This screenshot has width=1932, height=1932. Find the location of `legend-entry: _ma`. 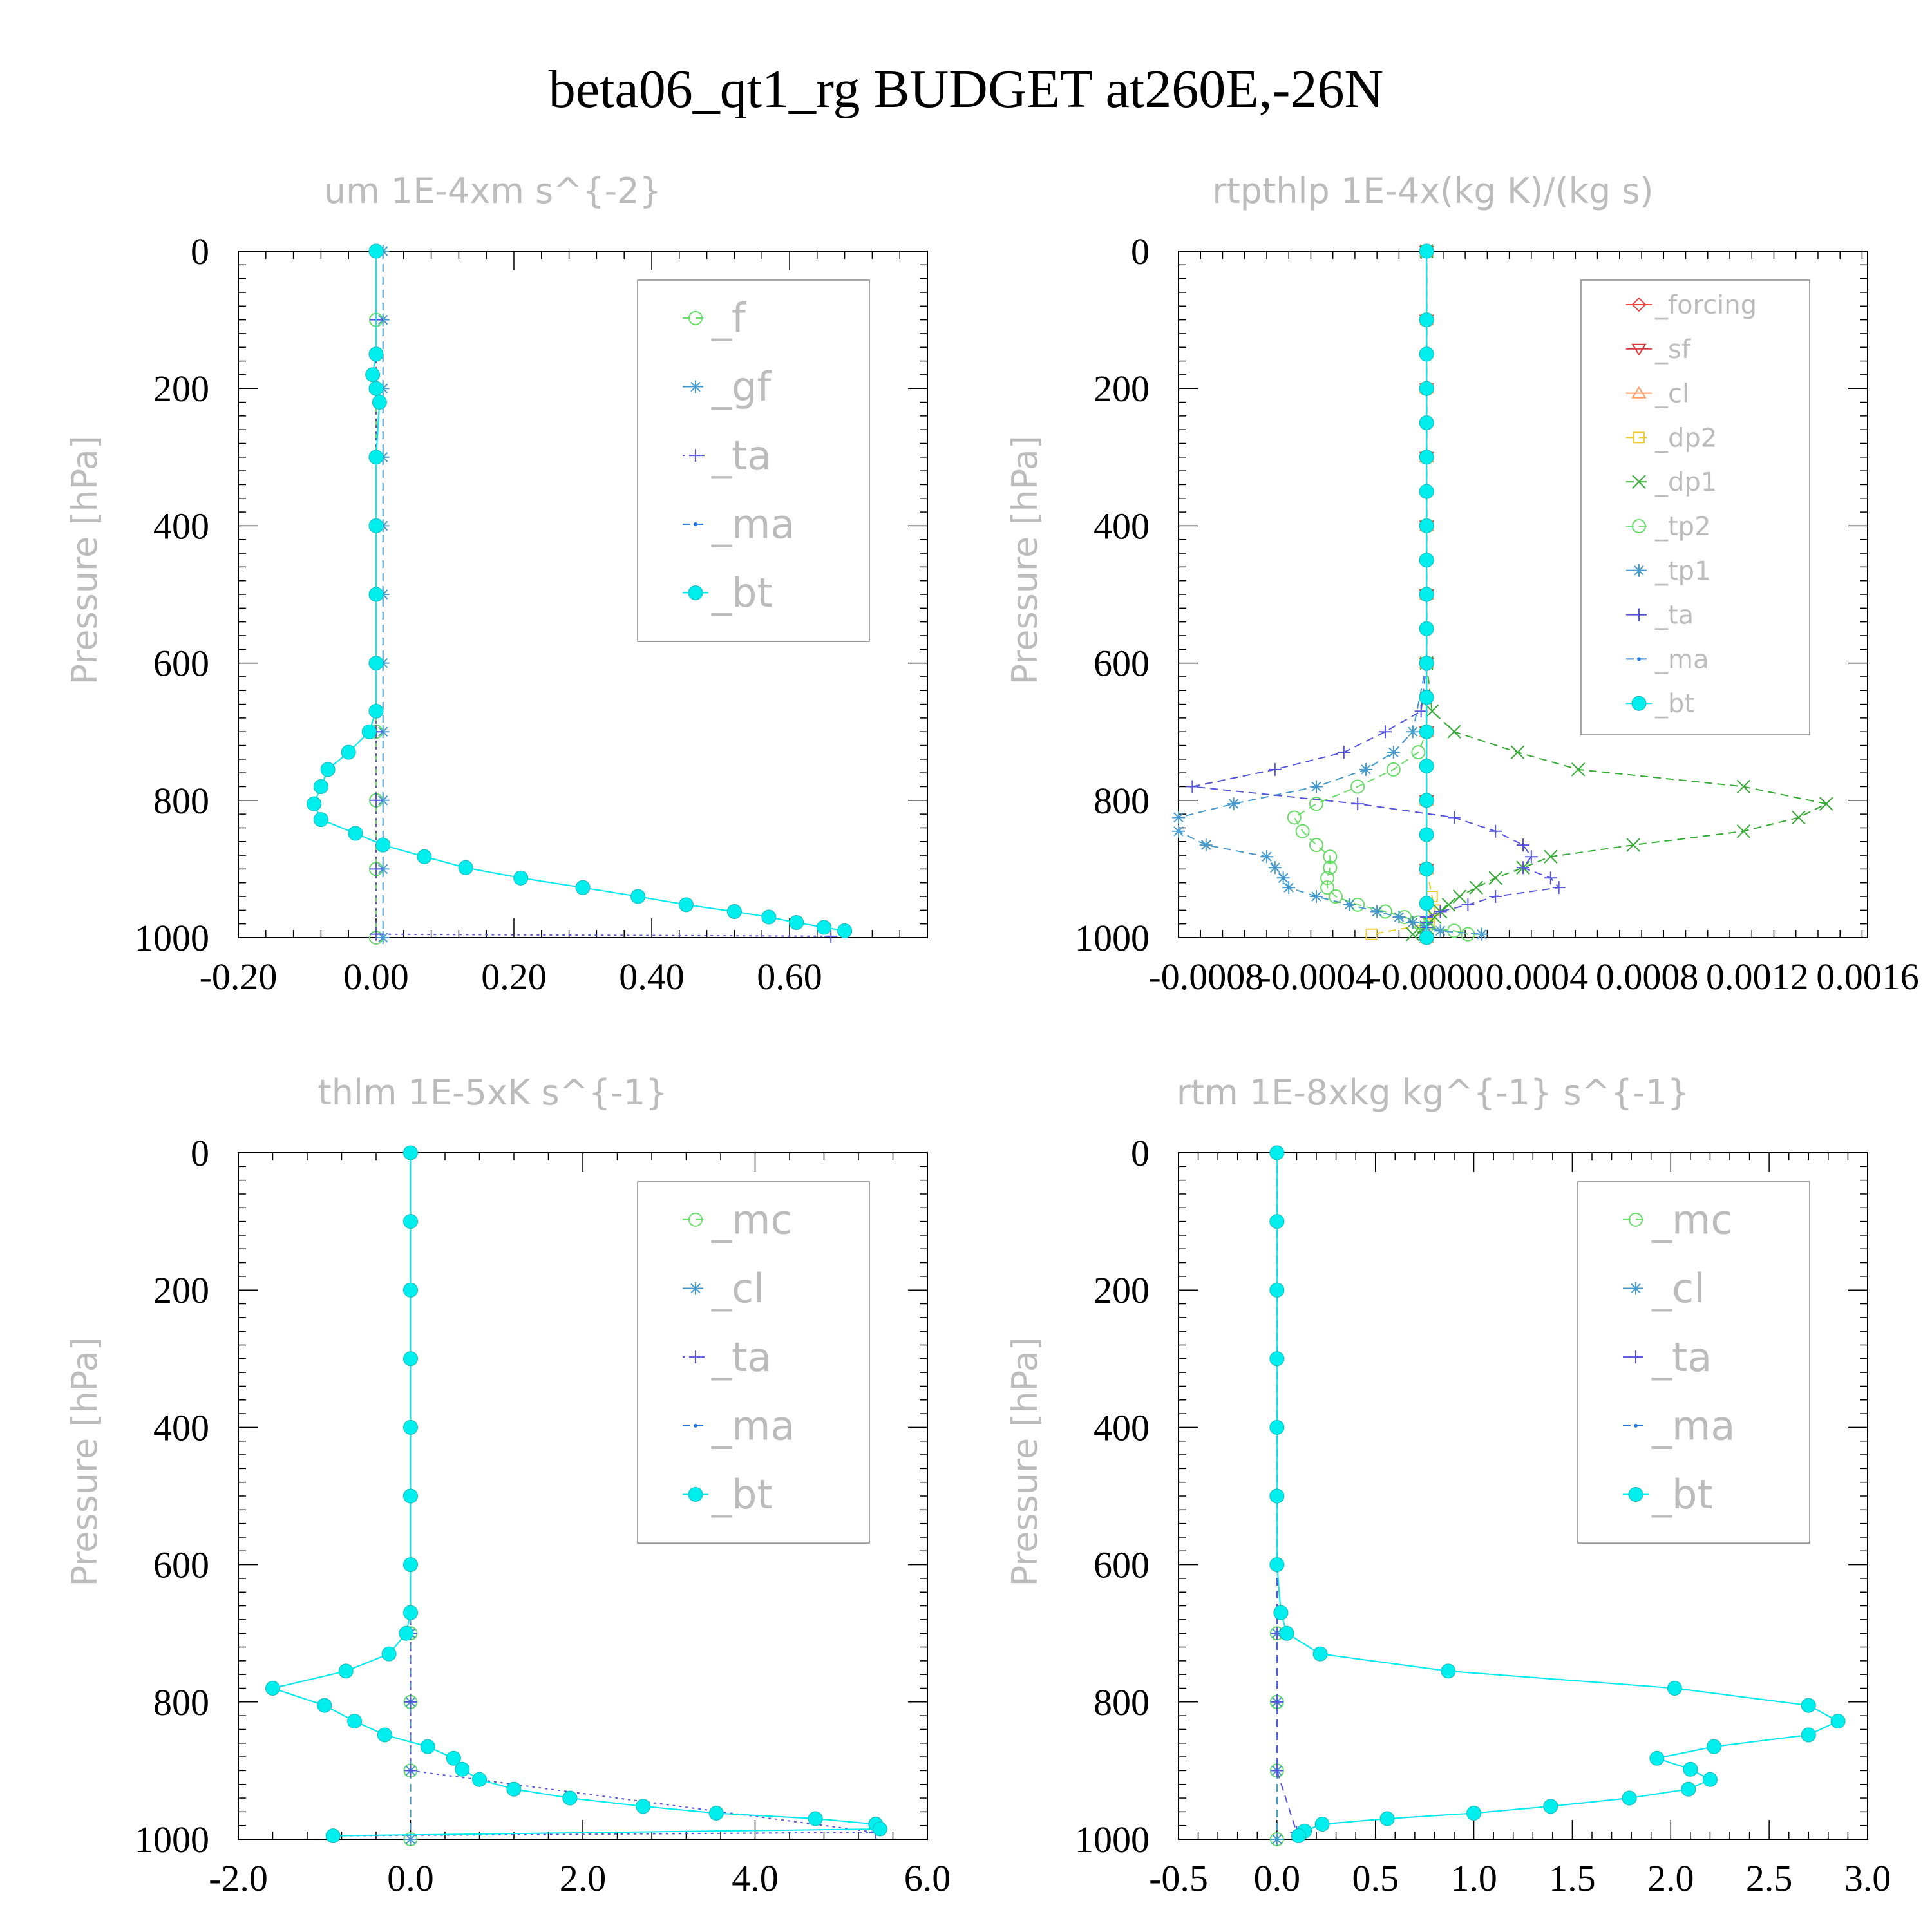

legend-entry: _ma is located at coordinates (753, 524).